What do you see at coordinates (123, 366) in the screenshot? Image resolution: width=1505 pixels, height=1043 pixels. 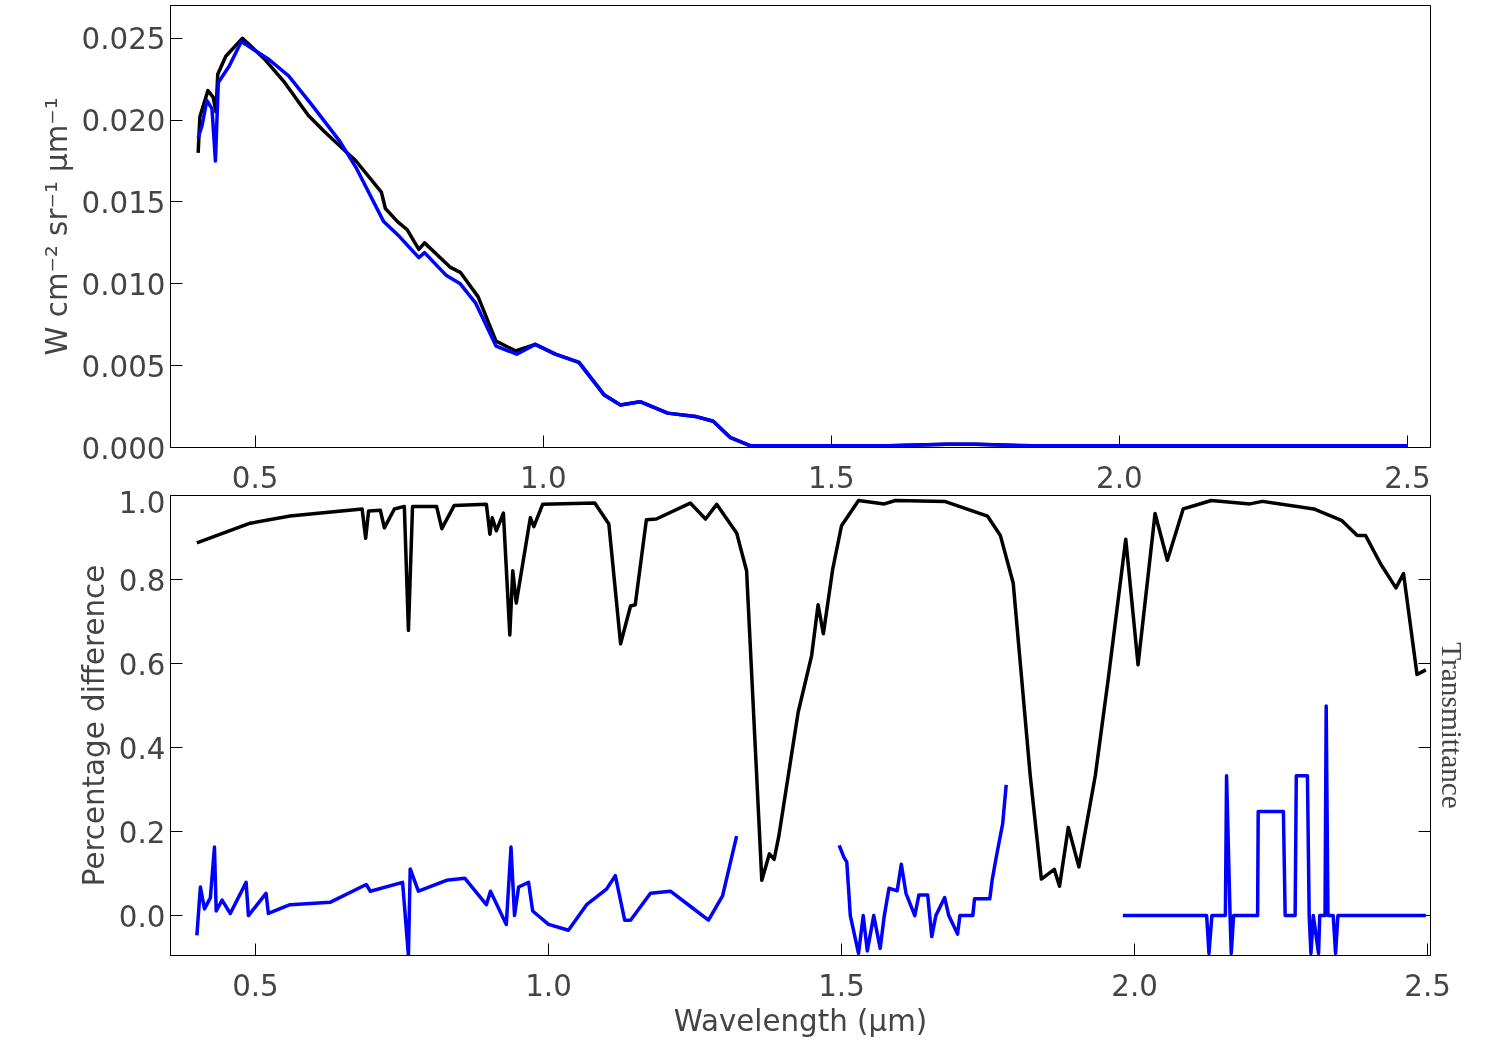 I see `y-tick-label: 0.005` at bounding box center [123, 366].